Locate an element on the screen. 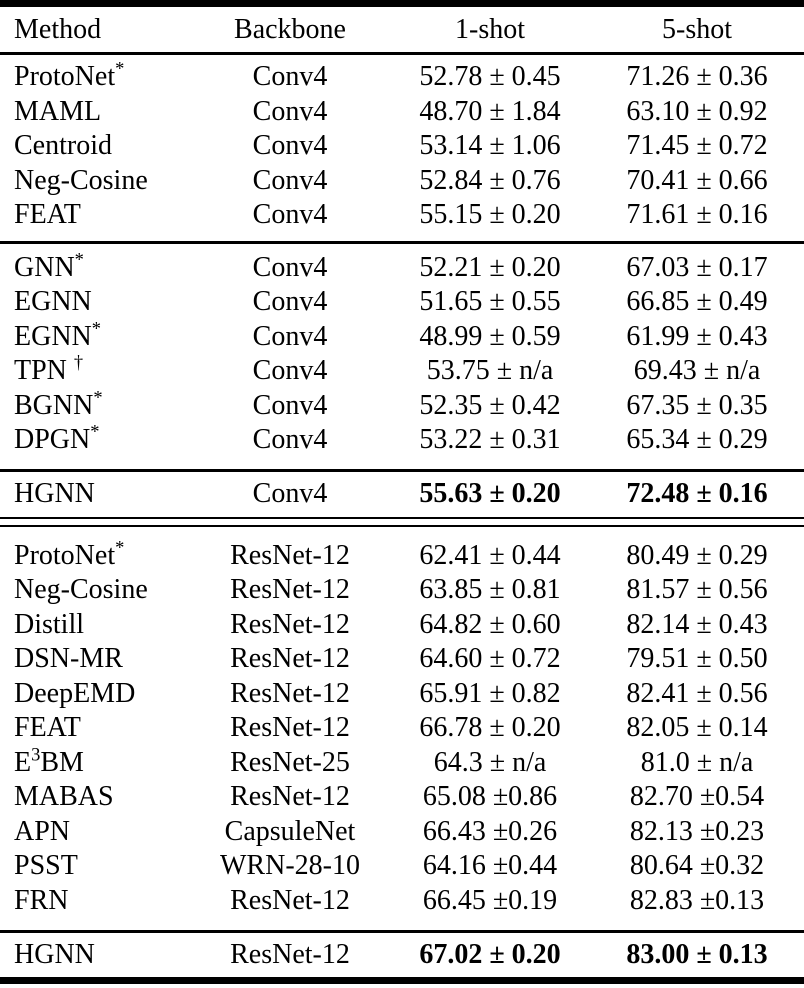 This screenshot has height=988, width=804. section-hgnn-resnet: HGNN ResNet-12 67.02 ± 0.20 83.00 ± 0.13 is located at coordinates (402, 955).